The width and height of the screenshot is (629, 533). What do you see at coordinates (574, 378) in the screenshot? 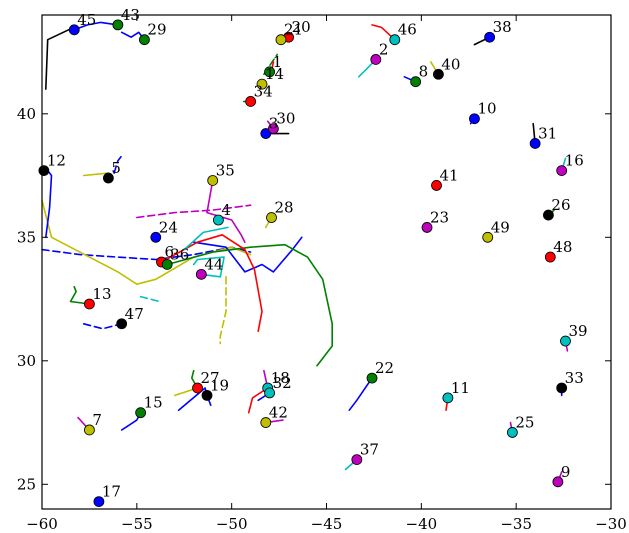
I see `point-label-33: 33` at bounding box center [574, 378].